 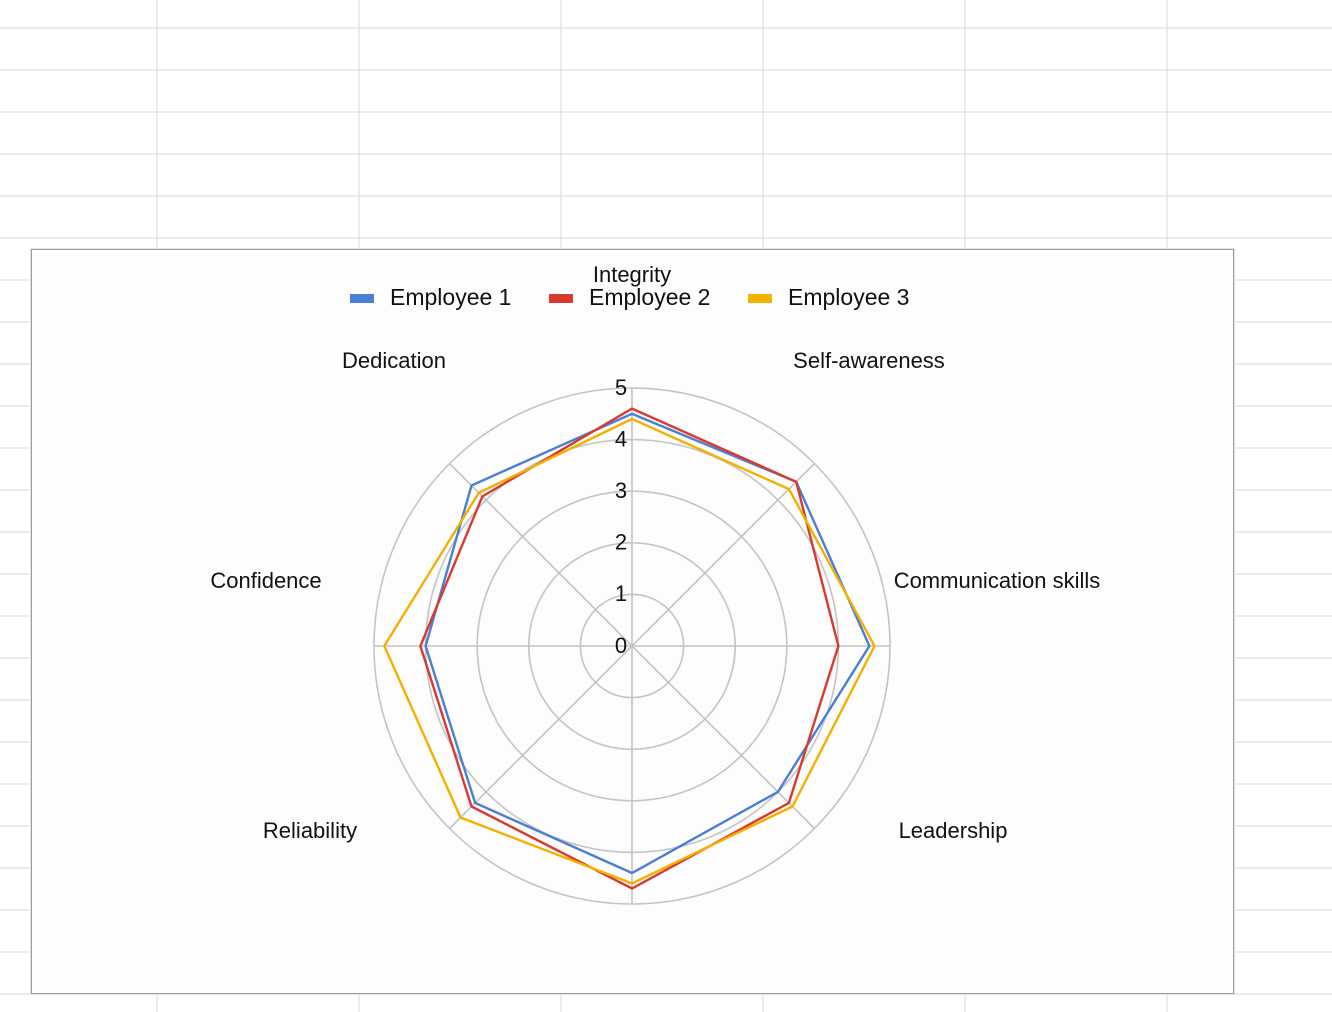 I want to click on tick-label: 0, so click(x=621, y=645).